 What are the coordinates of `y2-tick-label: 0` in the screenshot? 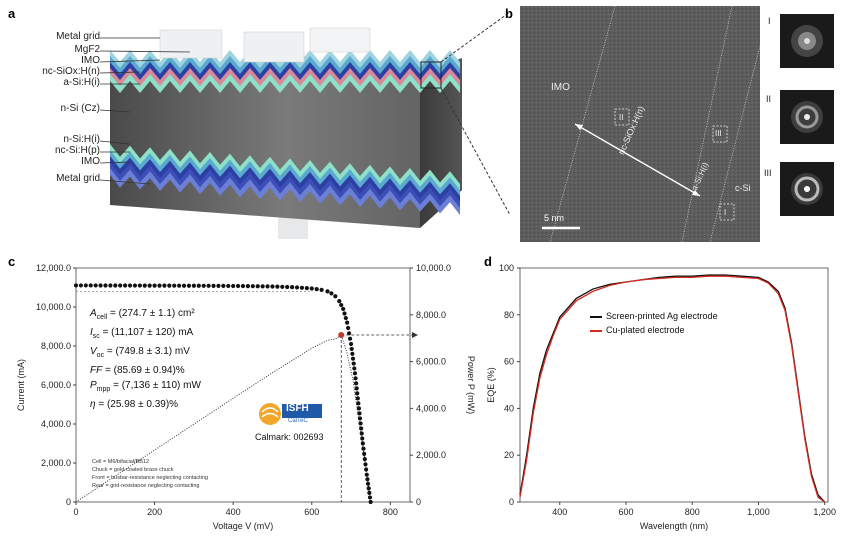 It's located at (418, 502).